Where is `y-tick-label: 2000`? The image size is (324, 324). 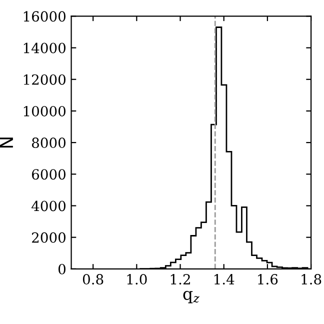
y-tick-label: 2000 is located at coordinates (49, 237).